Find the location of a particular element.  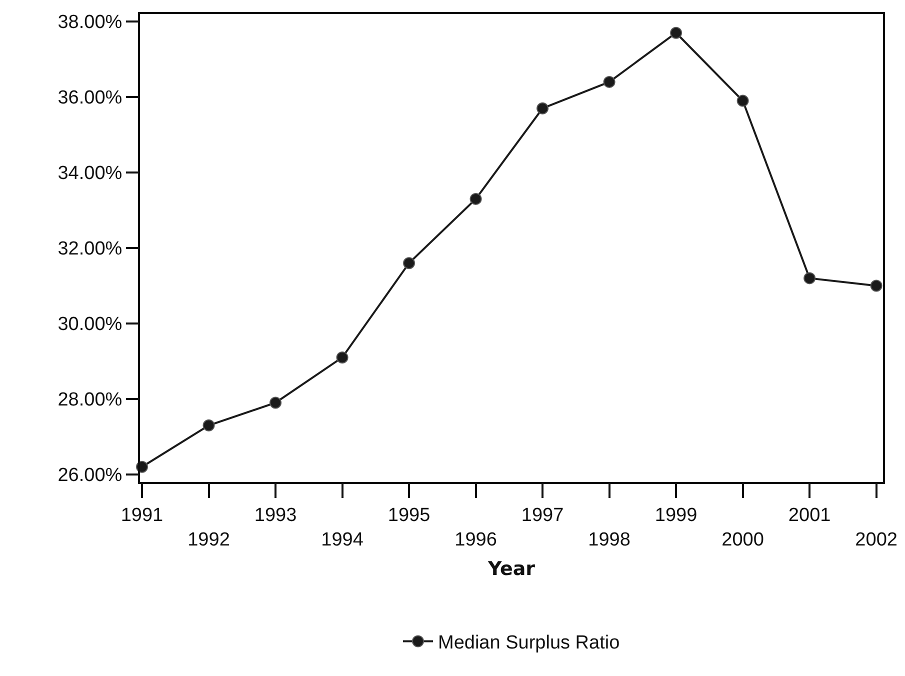

x-tick-label: 1992 is located at coordinates (209, 540).